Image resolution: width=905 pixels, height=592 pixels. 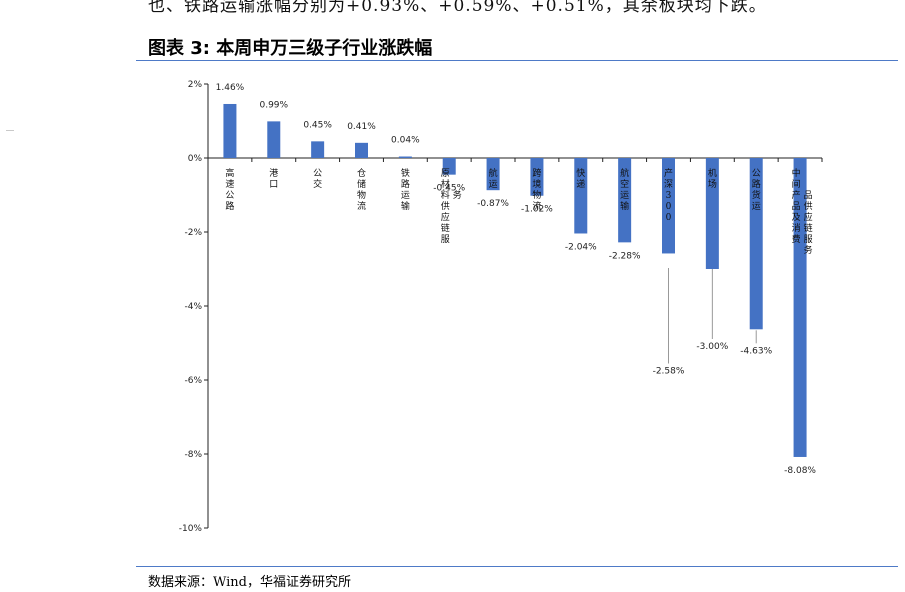 I want to click on category-label-char: 材, so click(x=445, y=184).